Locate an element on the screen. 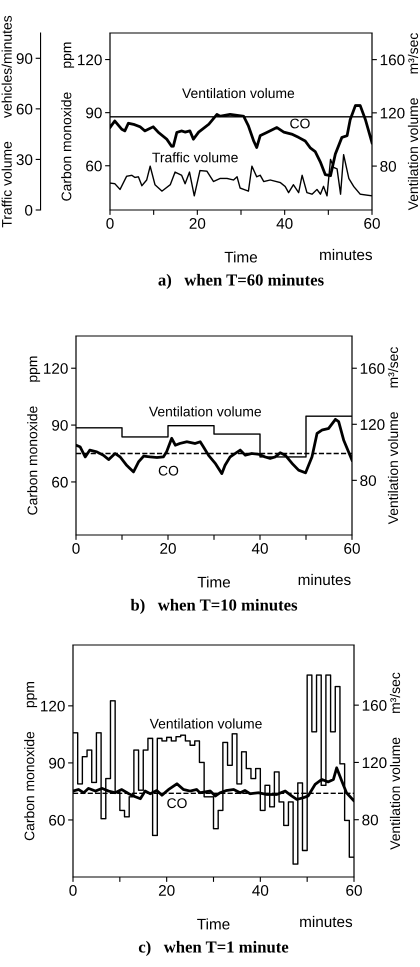 Image resolution: width=420 pixels, height=967 pixels. text: c) when T=1 minute is located at coordinates (213, 948).